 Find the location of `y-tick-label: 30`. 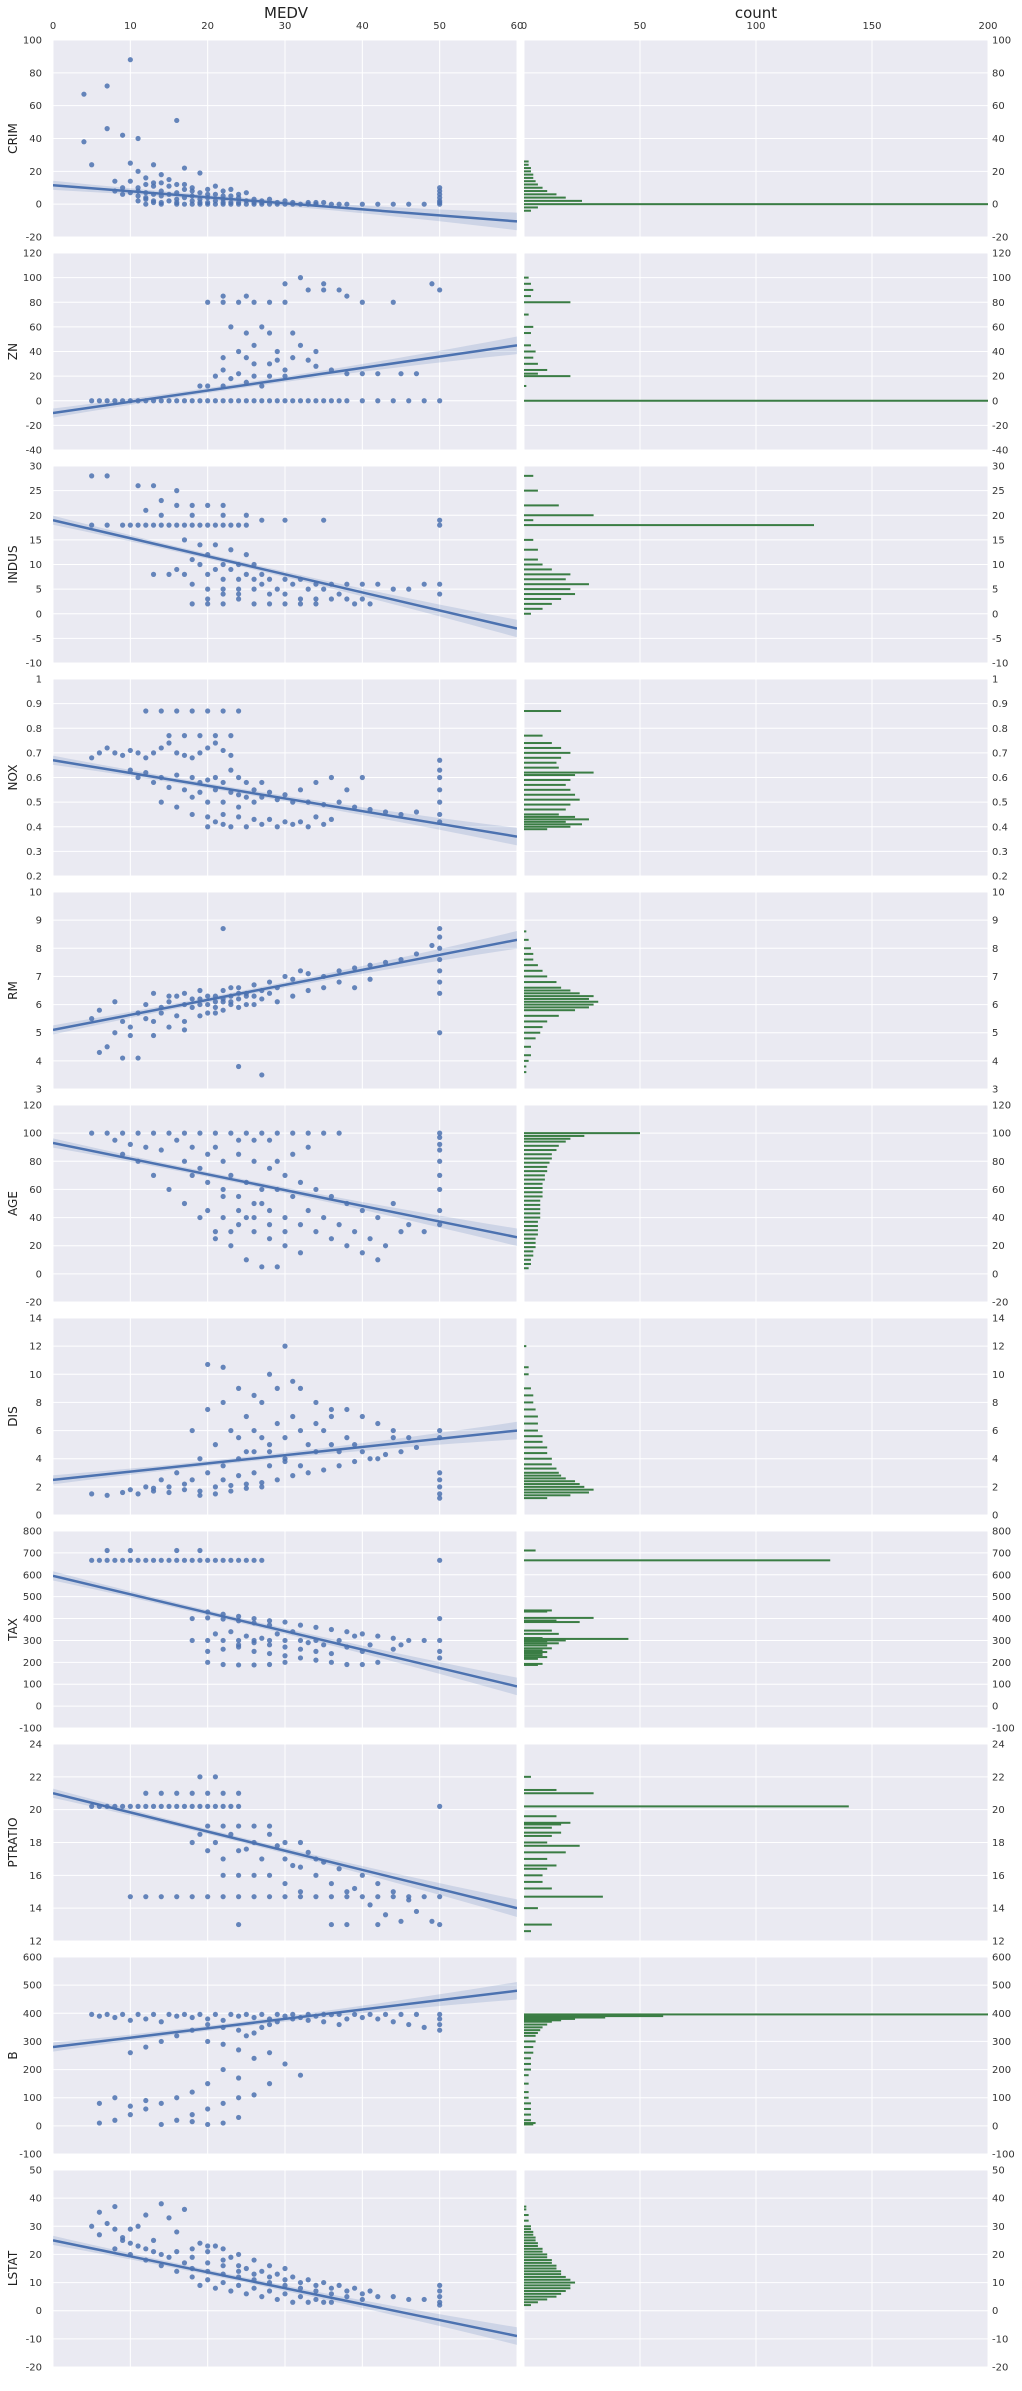

y-tick-label: 30 is located at coordinates (35, 467).